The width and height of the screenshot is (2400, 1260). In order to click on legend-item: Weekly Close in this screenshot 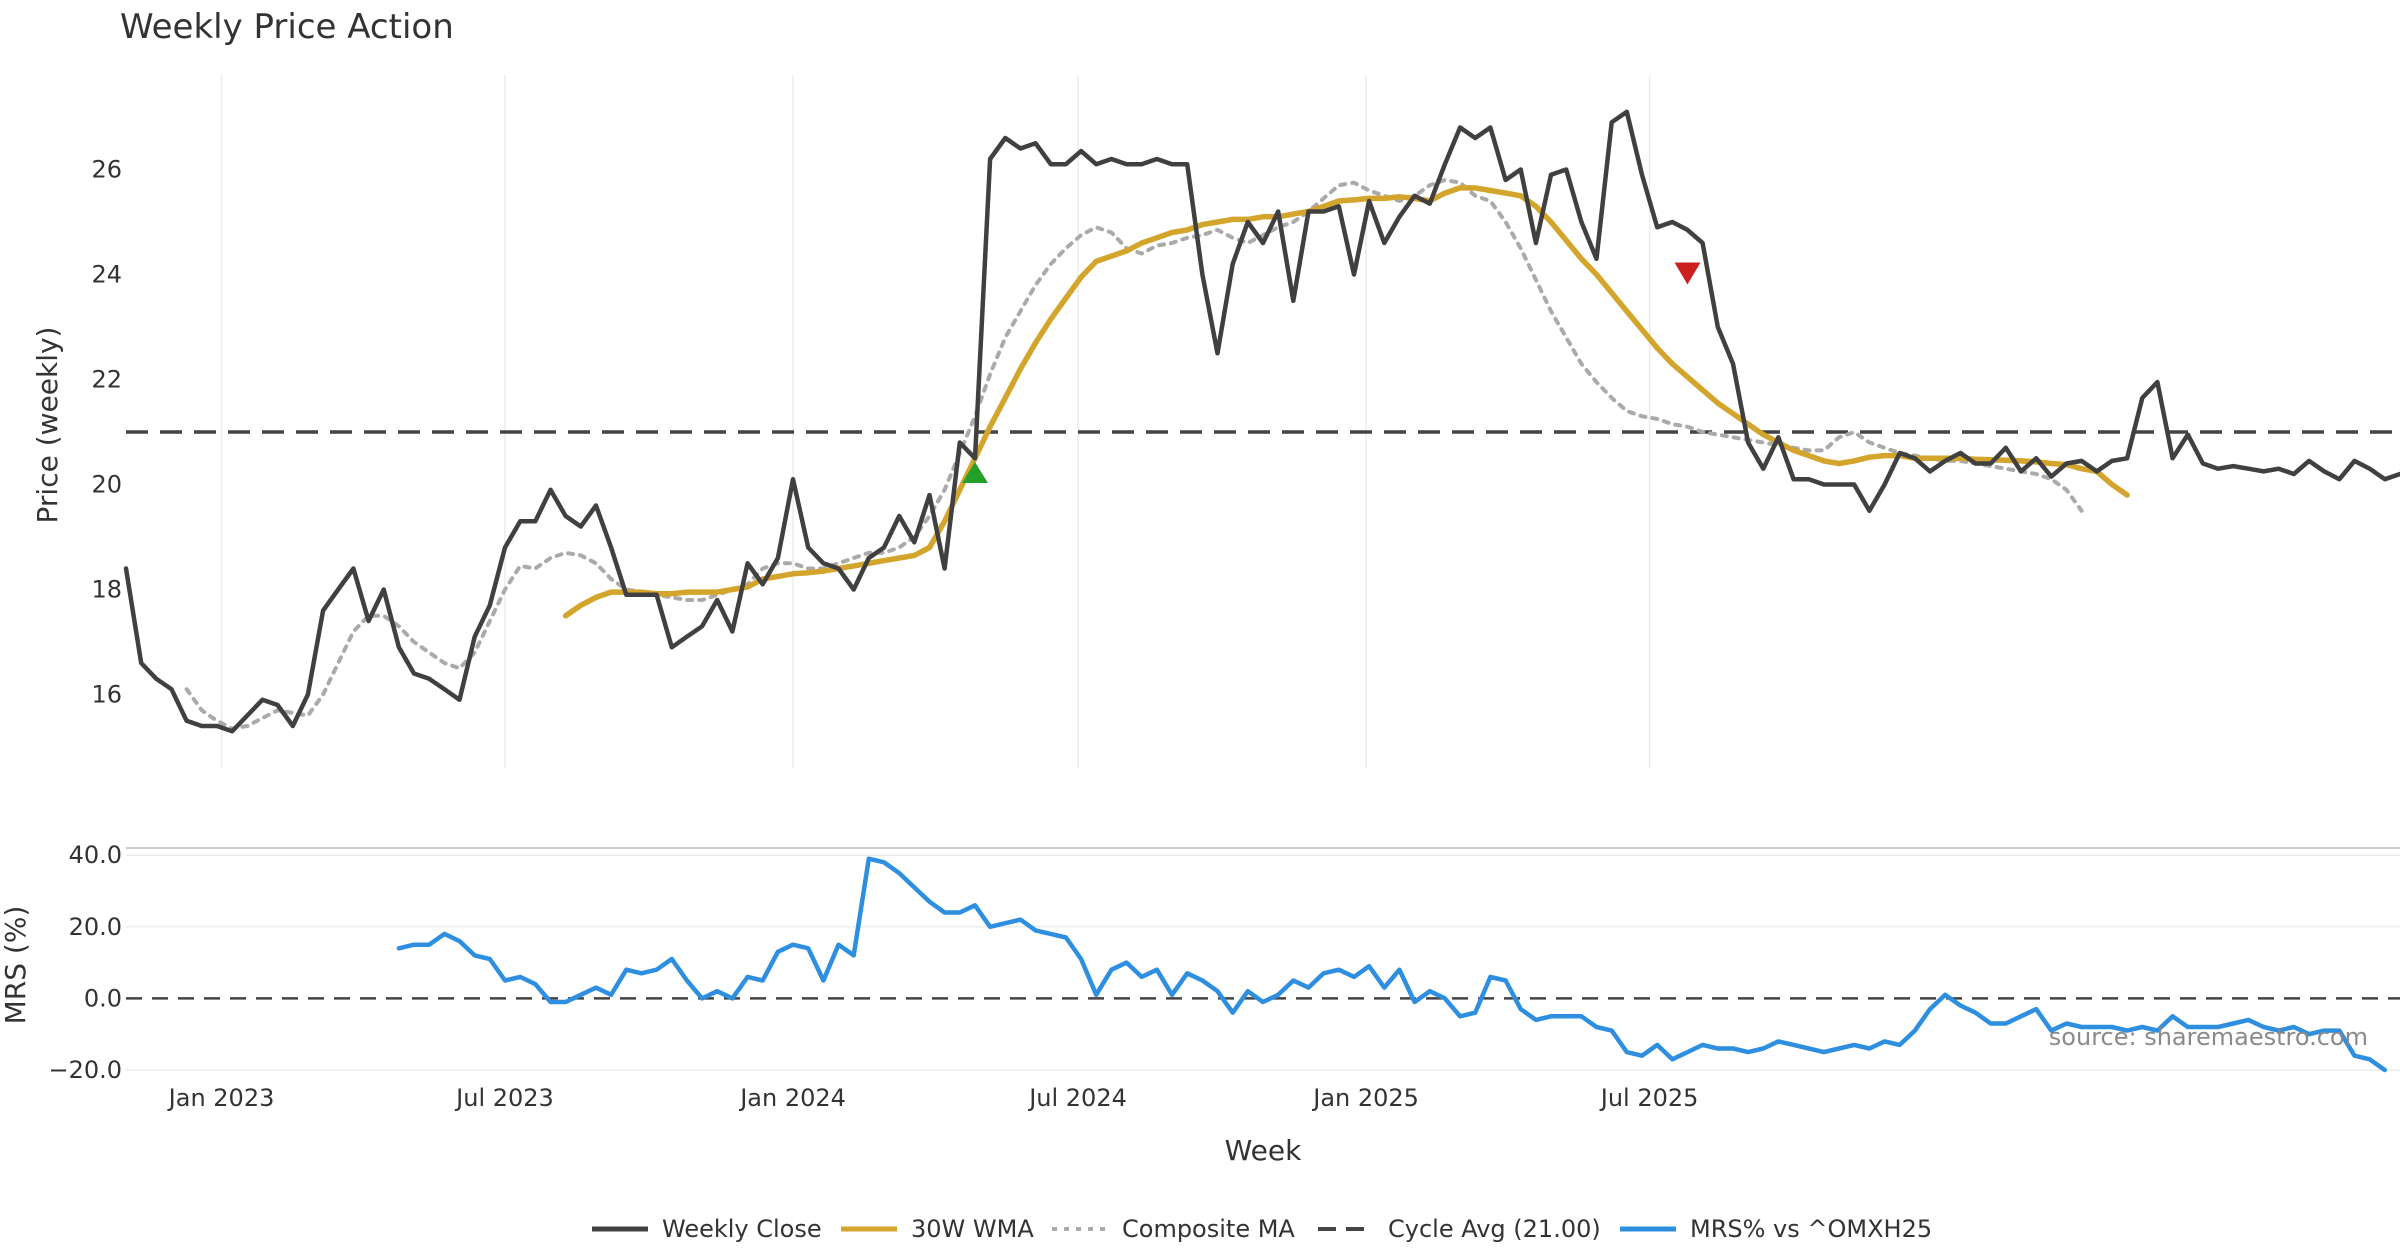, I will do `click(707, 1229)`.